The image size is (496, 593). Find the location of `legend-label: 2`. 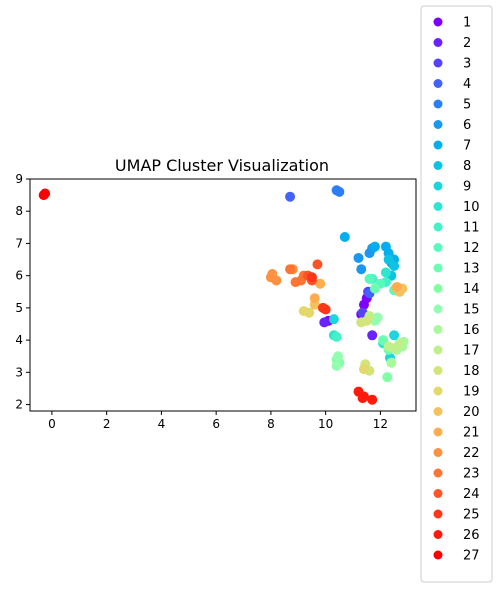

legend-label: 2 is located at coordinates (467, 43).